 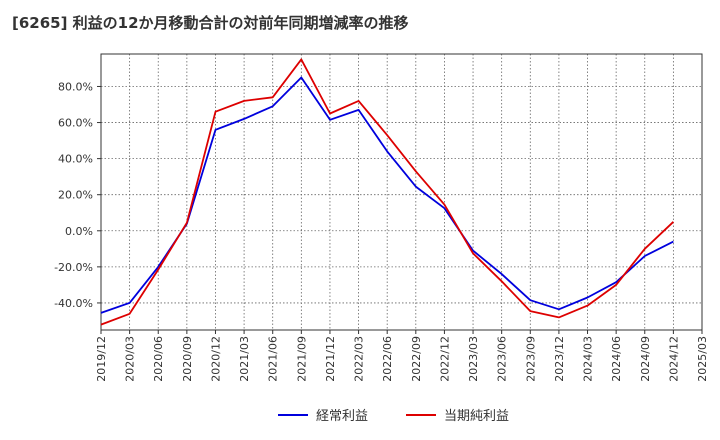 What do you see at coordinates (416, 359) in the screenshot?
I see `x-tick-label: 2022/09` at bounding box center [416, 359].